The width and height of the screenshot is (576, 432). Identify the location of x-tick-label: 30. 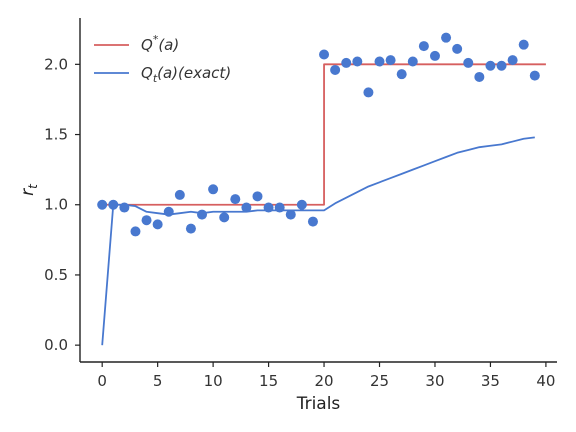
(434, 381).